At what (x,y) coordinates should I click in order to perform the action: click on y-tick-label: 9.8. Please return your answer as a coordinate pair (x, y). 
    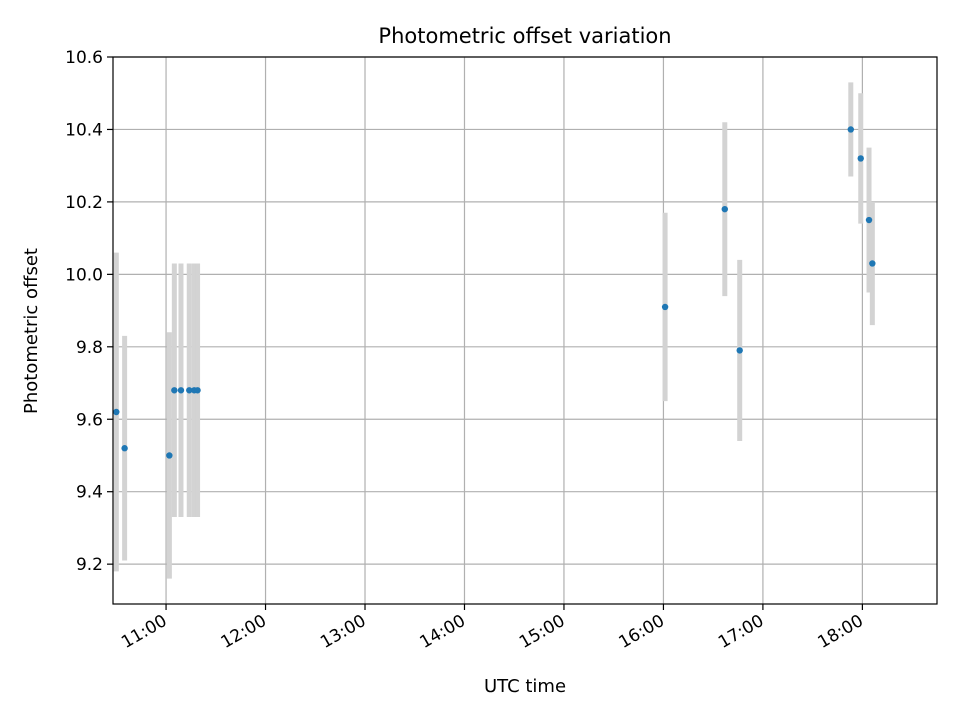
    Looking at the image, I should click on (89, 348).